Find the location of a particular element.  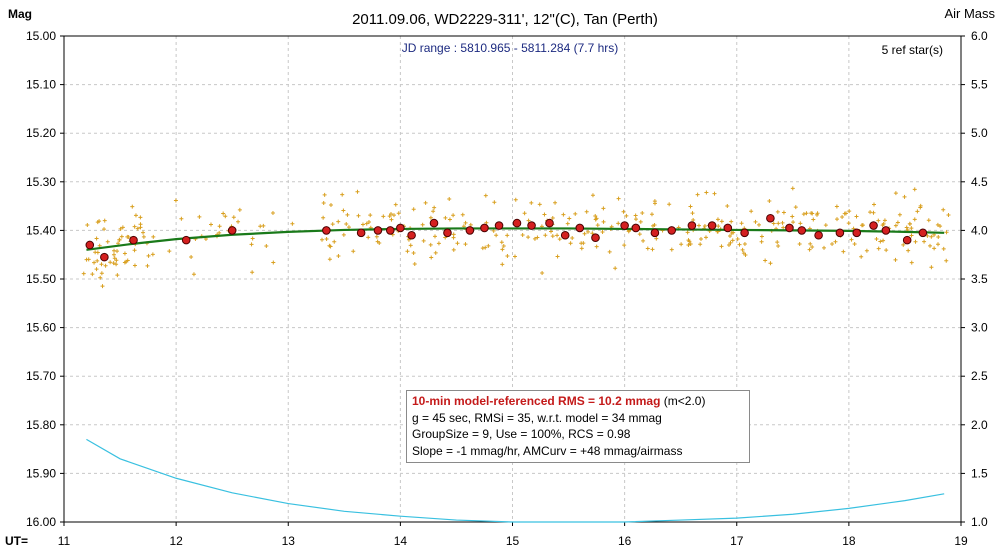

x-tick-label: 17 is located at coordinates (737, 541).